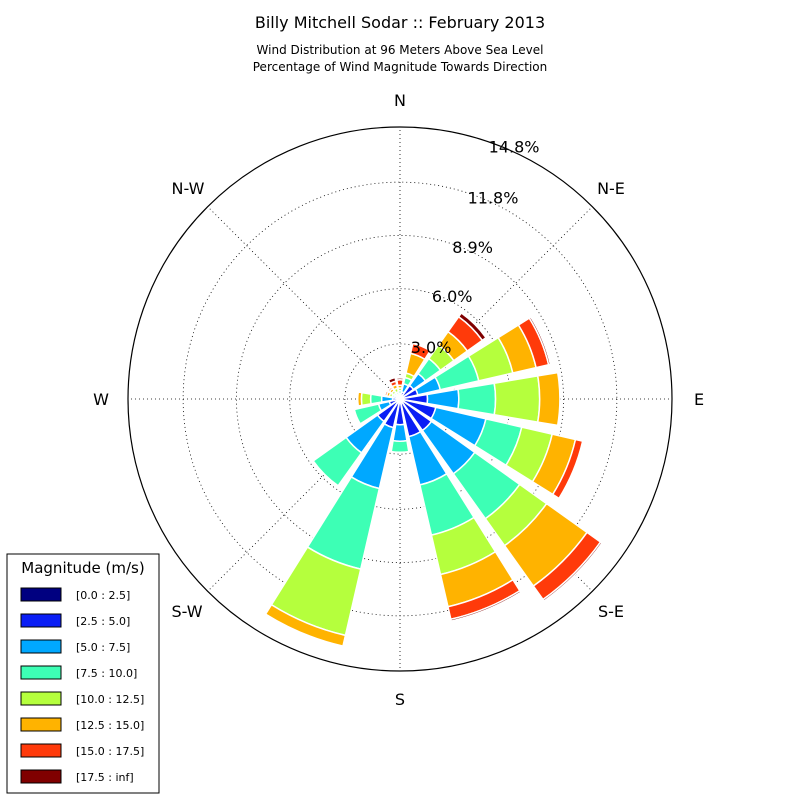 This screenshot has width=800, height=800. Describe the element at coordinates (101, 399) in the screenshot. I see `dir-label-w: W` at that location.